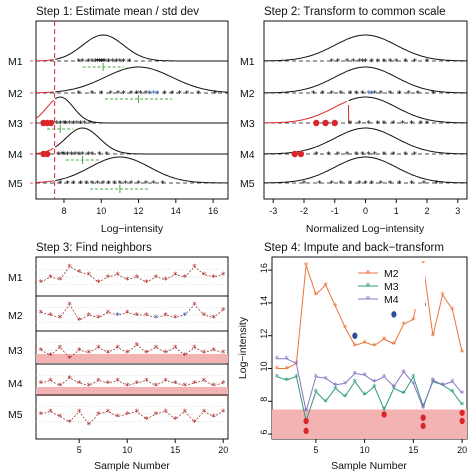 The width and height of the screenshot is (474, 474). Describe the element at coordinates (69, 359) in the screenshot. I see `step3-point-M3-4: *` at that location.